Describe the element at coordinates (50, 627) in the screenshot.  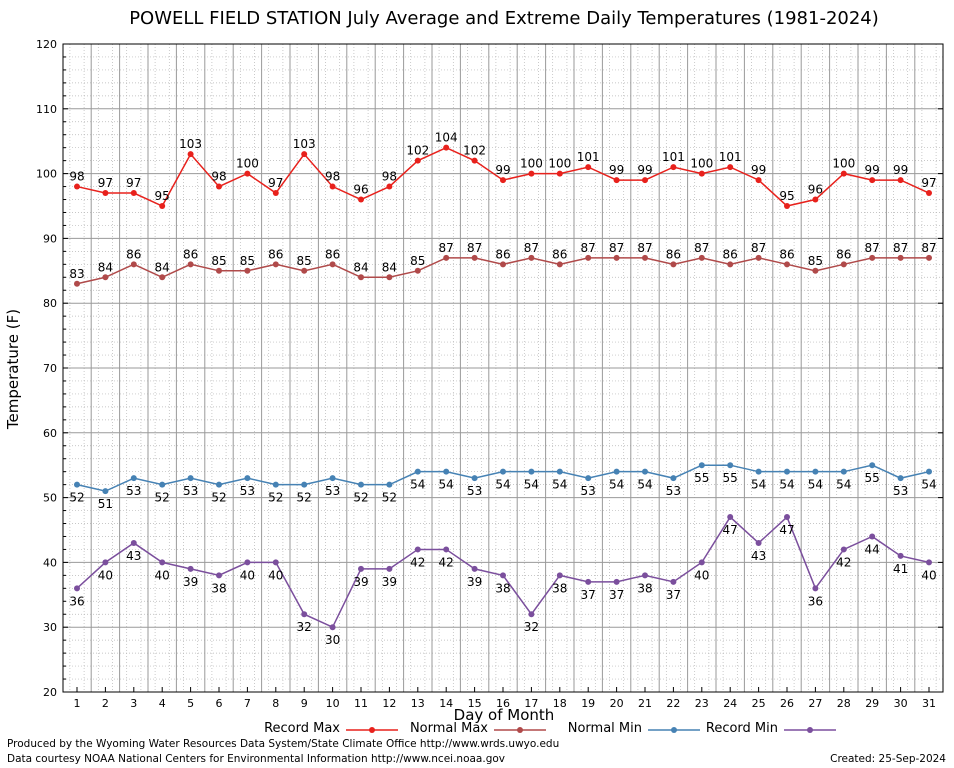
I see `y-tick-label: 30` at that location.